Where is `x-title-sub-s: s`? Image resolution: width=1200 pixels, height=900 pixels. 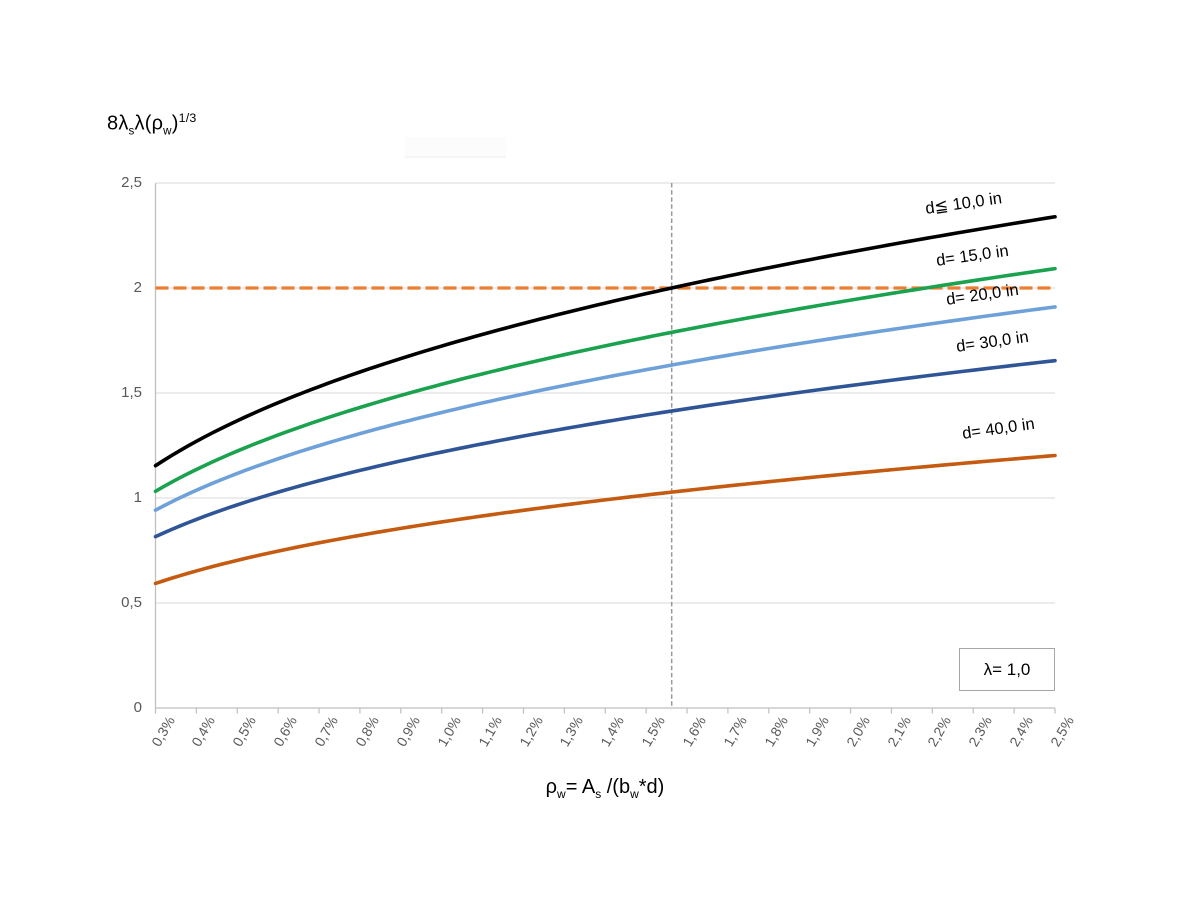
x-title-sub-s: s is located at coordinates (598, 794).